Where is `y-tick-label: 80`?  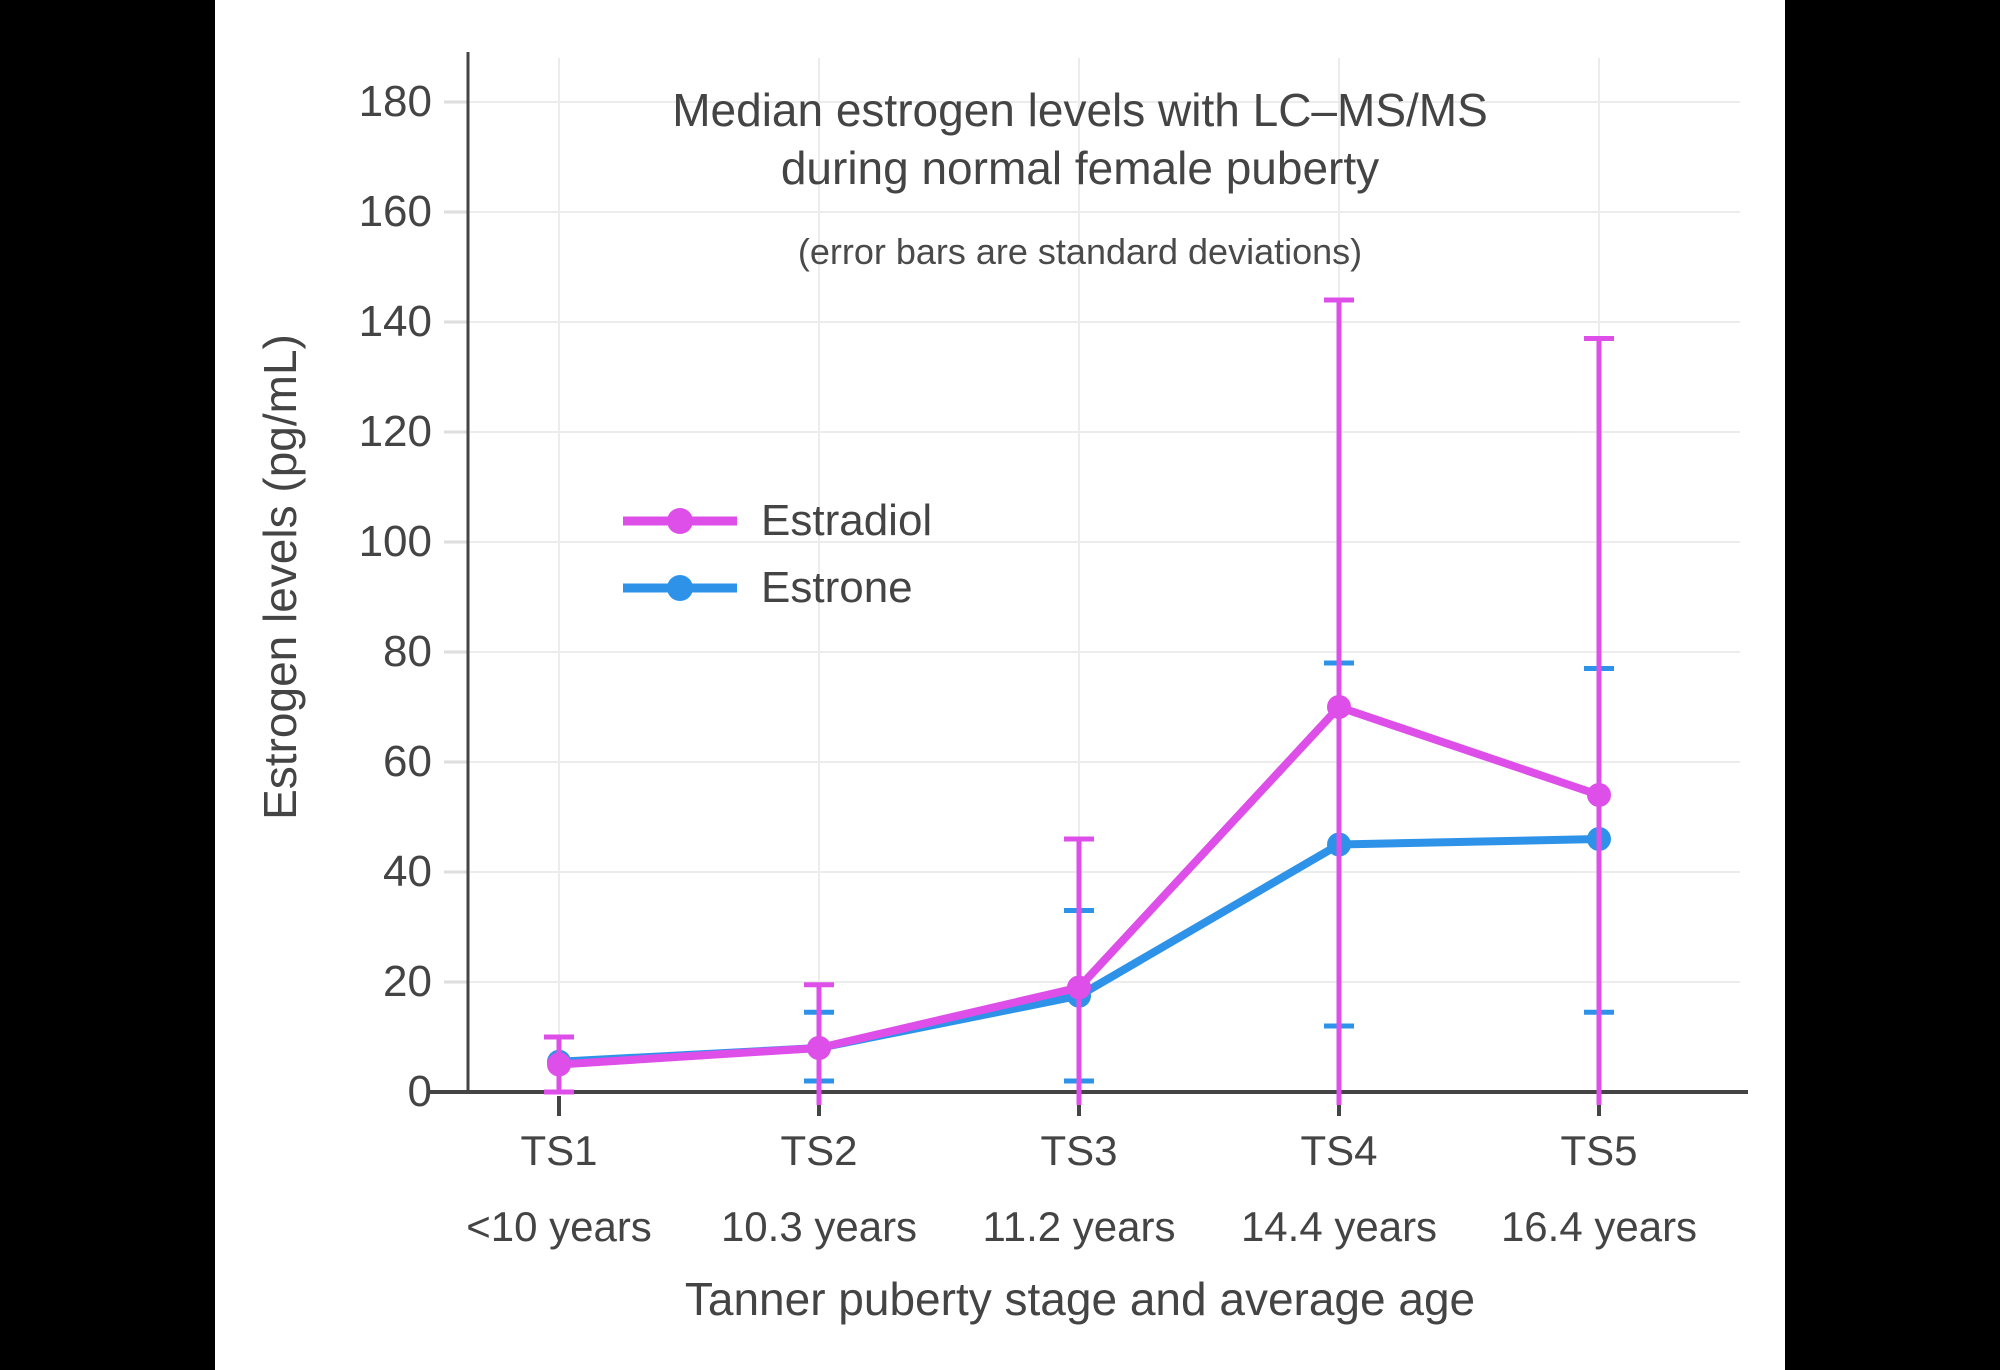 y-tick-label: 80 is located at coordinates (407, 651).